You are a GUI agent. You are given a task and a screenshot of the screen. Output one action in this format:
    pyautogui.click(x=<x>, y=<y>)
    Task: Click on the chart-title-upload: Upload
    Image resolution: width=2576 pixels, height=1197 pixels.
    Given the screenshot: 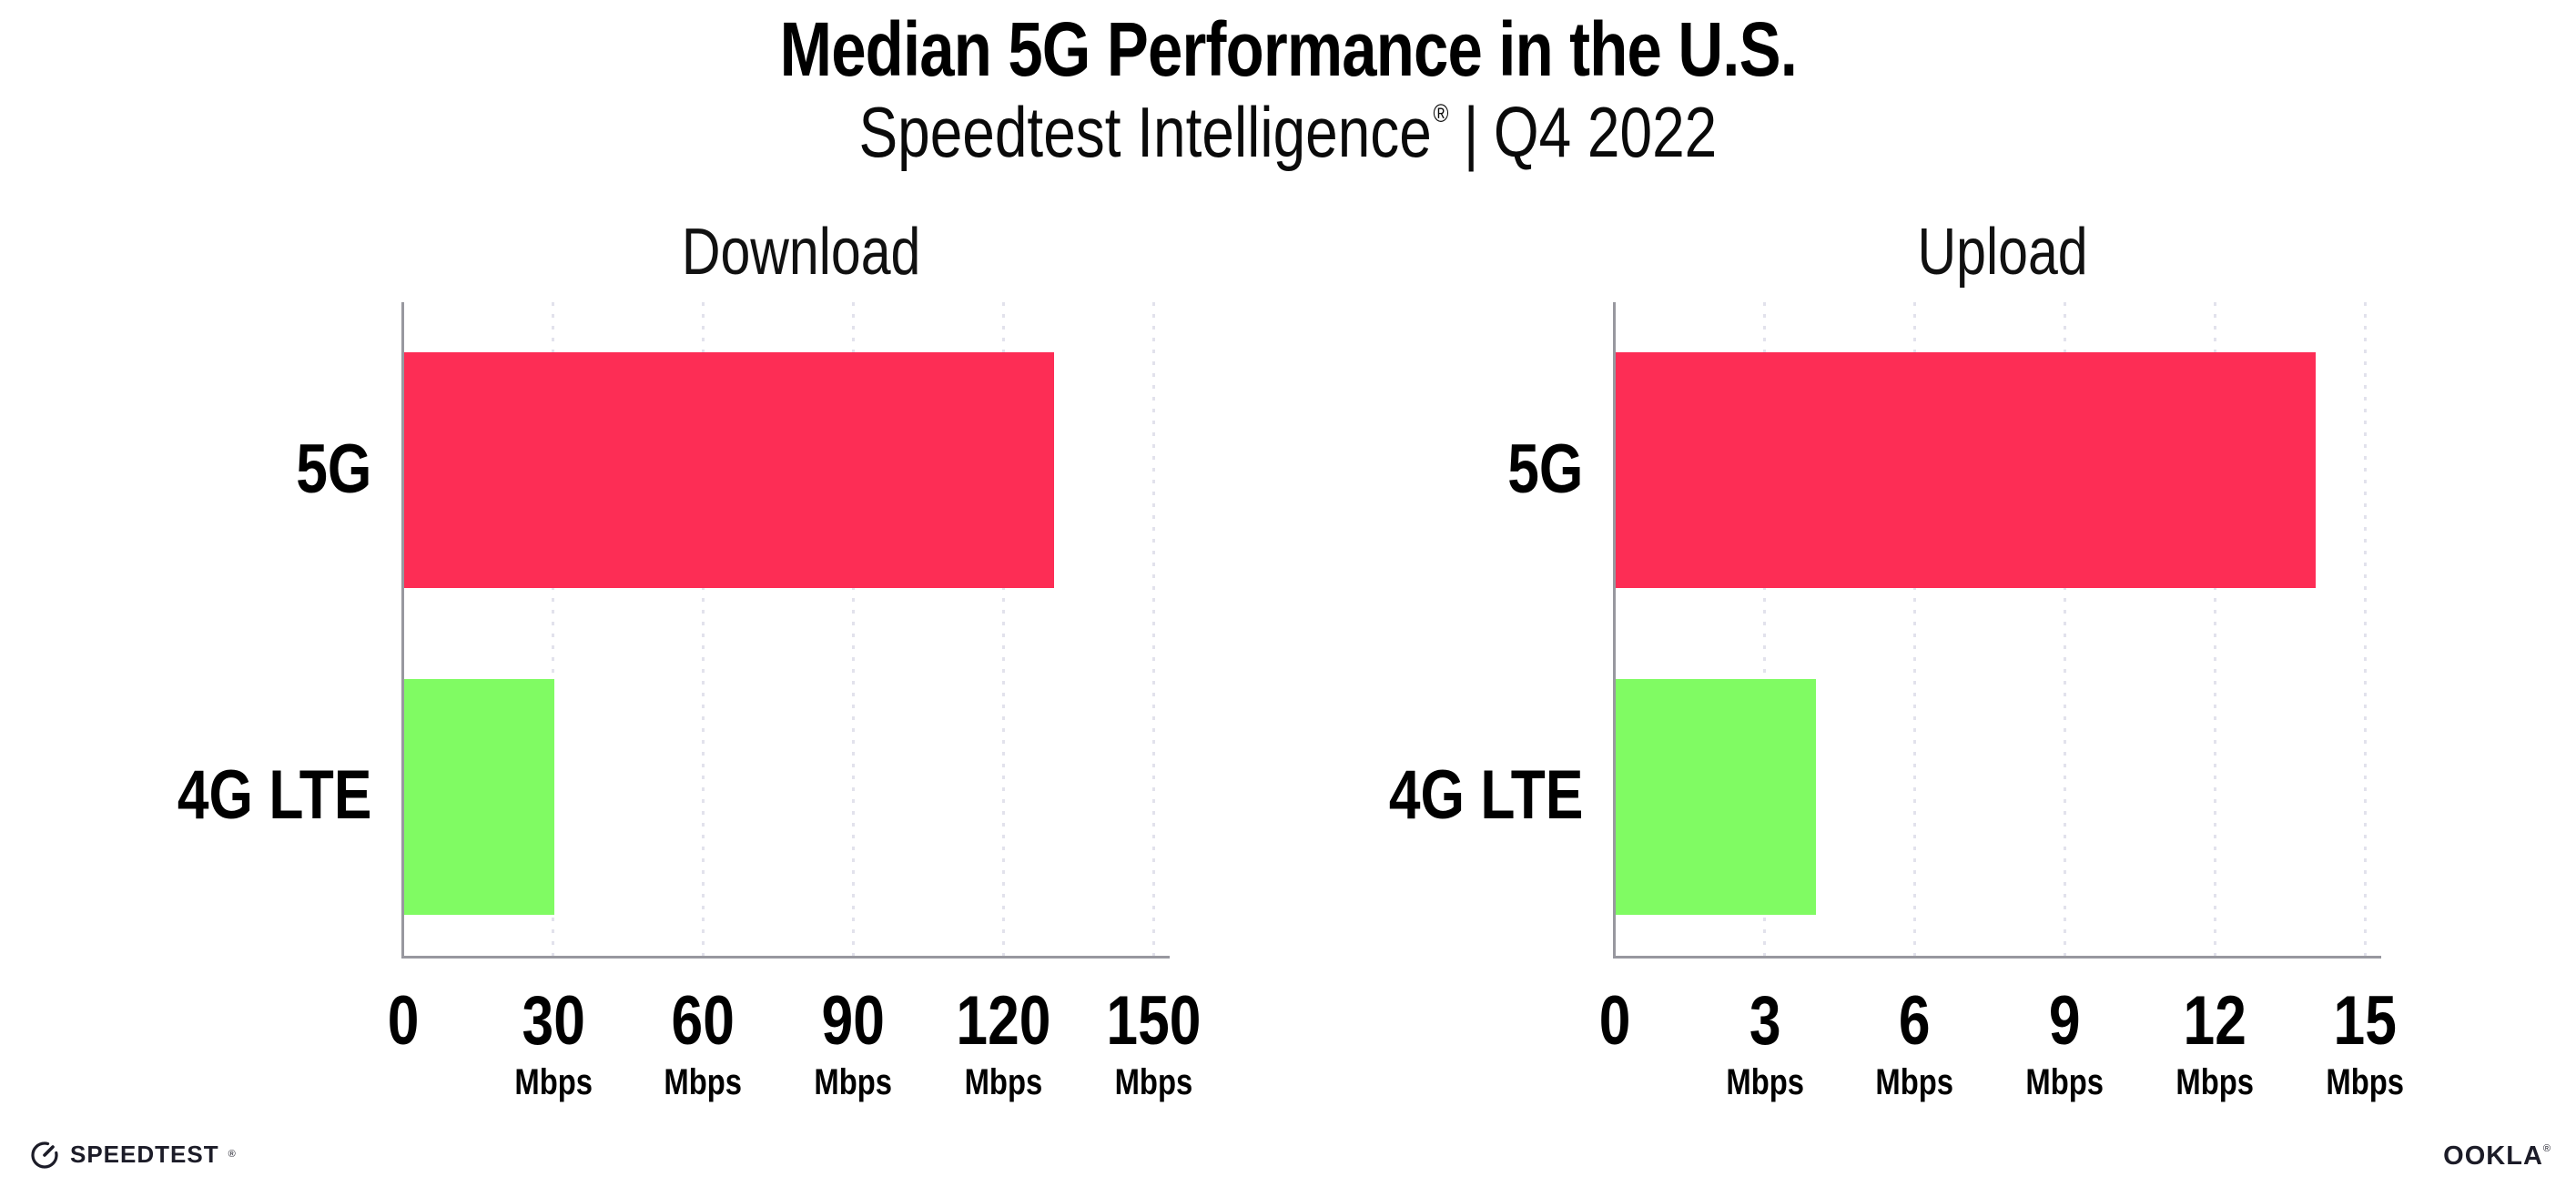 What is the action you would take?
    pyautogui.click(x=2002, y=252)
    